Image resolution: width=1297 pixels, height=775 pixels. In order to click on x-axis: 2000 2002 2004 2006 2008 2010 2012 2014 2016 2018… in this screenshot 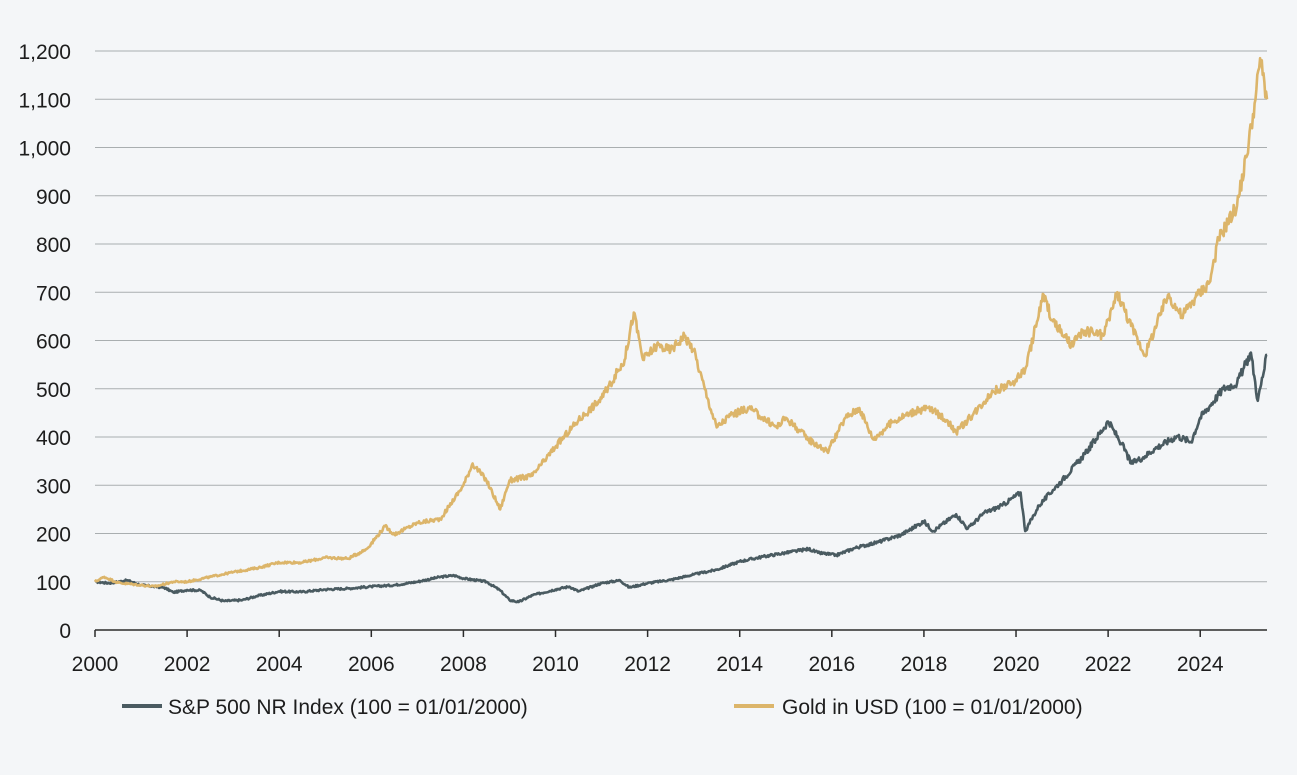, I will do `click(669, 652)`.